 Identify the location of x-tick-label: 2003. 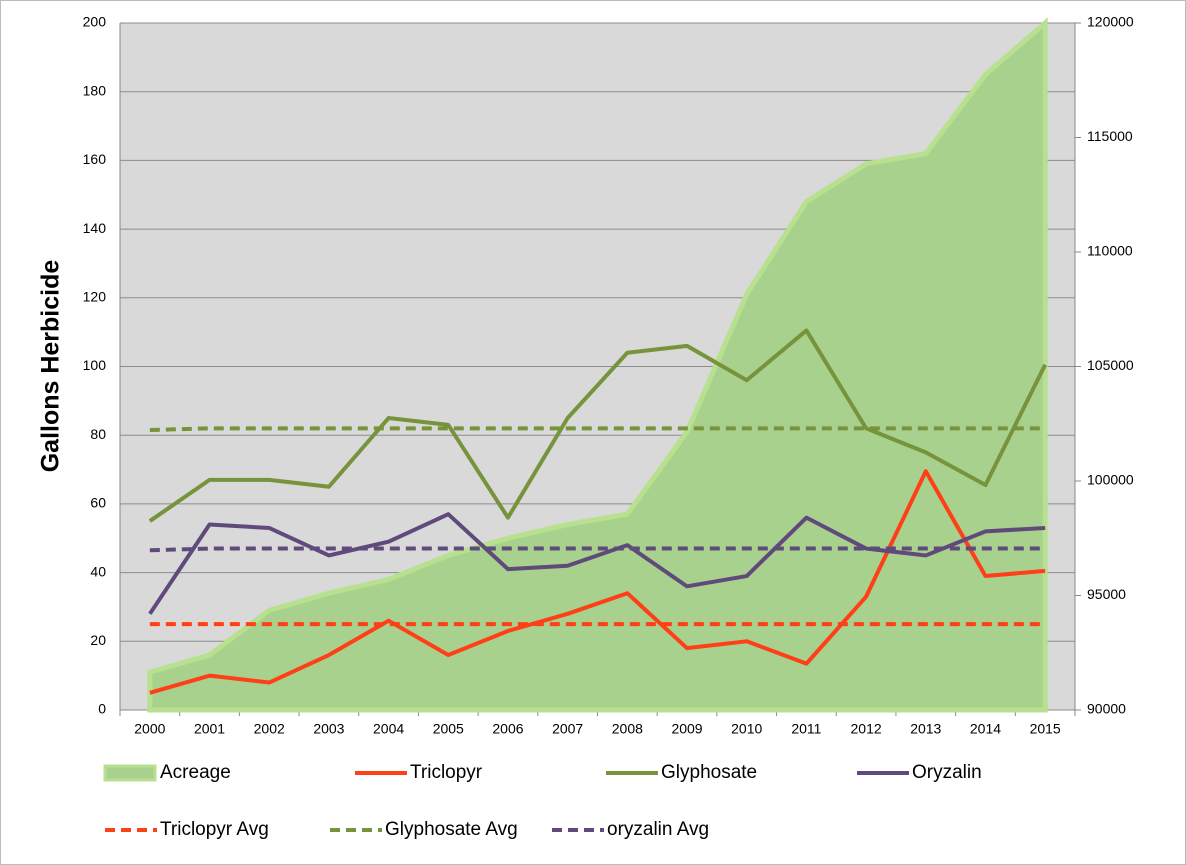
(328, 729).